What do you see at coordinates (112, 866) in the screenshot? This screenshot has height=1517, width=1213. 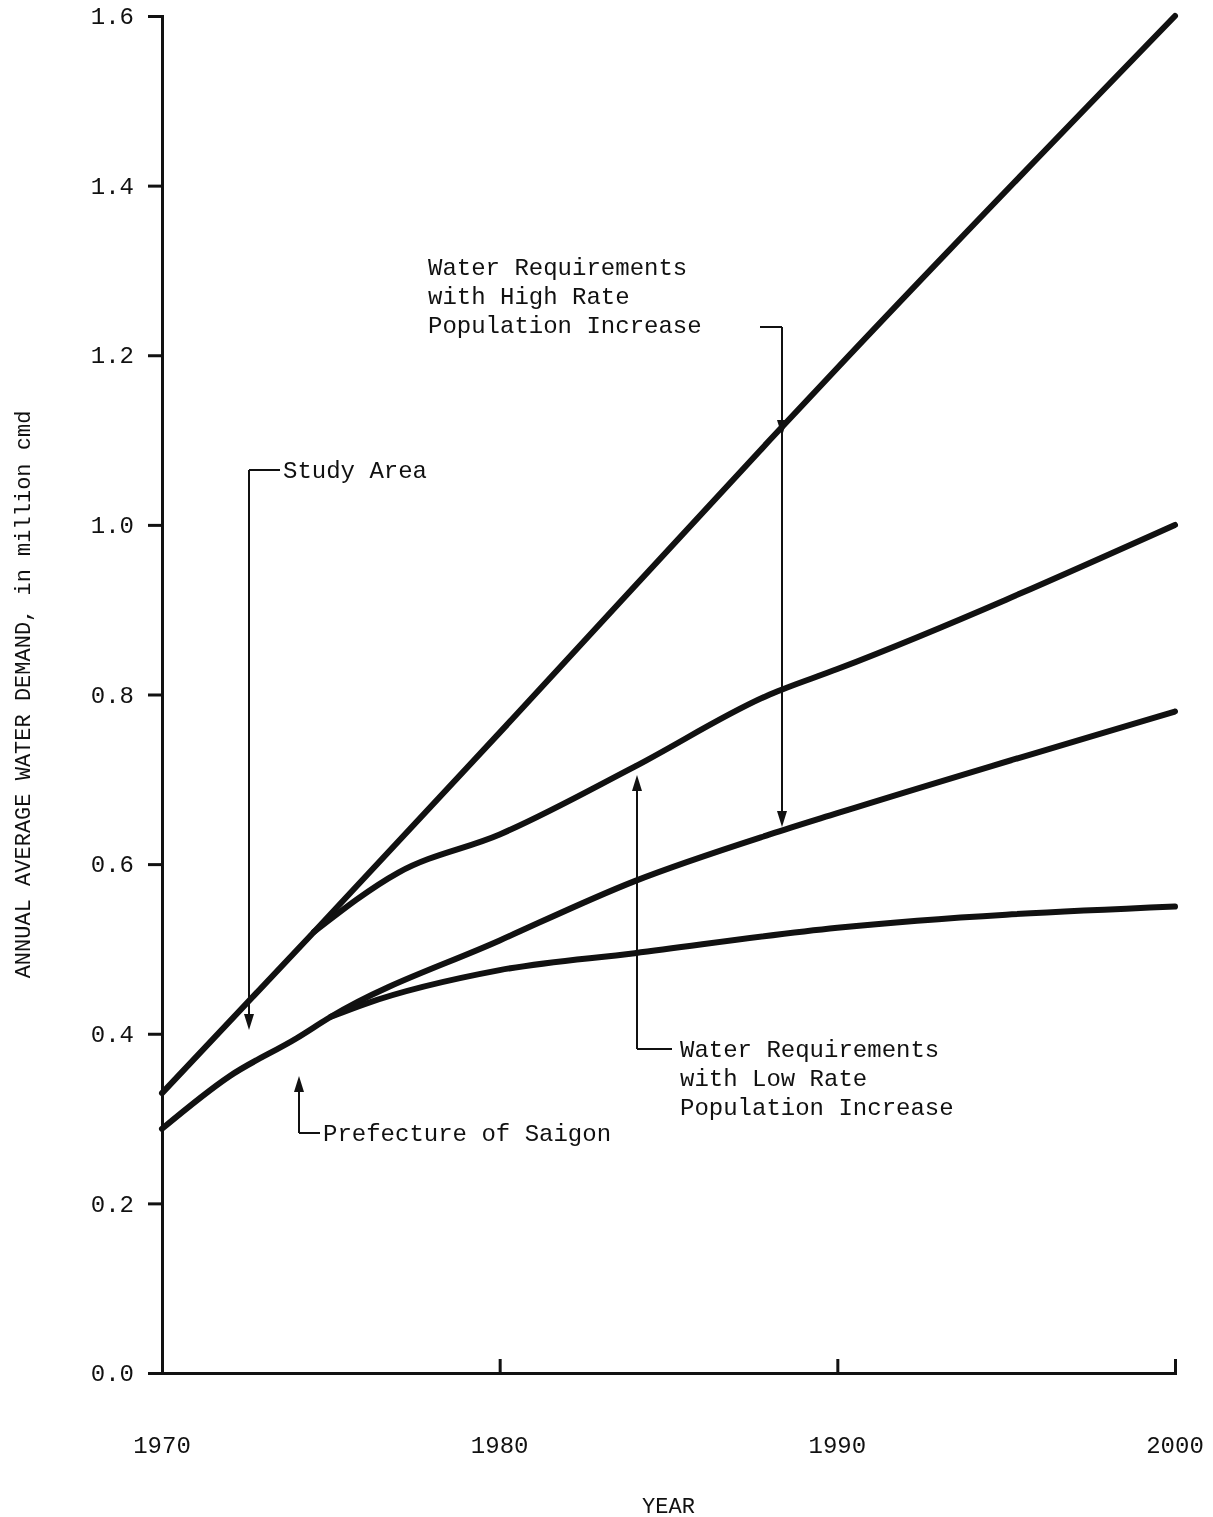 I see `y-tick-label: 0.6` at bounding box center [112, 866].